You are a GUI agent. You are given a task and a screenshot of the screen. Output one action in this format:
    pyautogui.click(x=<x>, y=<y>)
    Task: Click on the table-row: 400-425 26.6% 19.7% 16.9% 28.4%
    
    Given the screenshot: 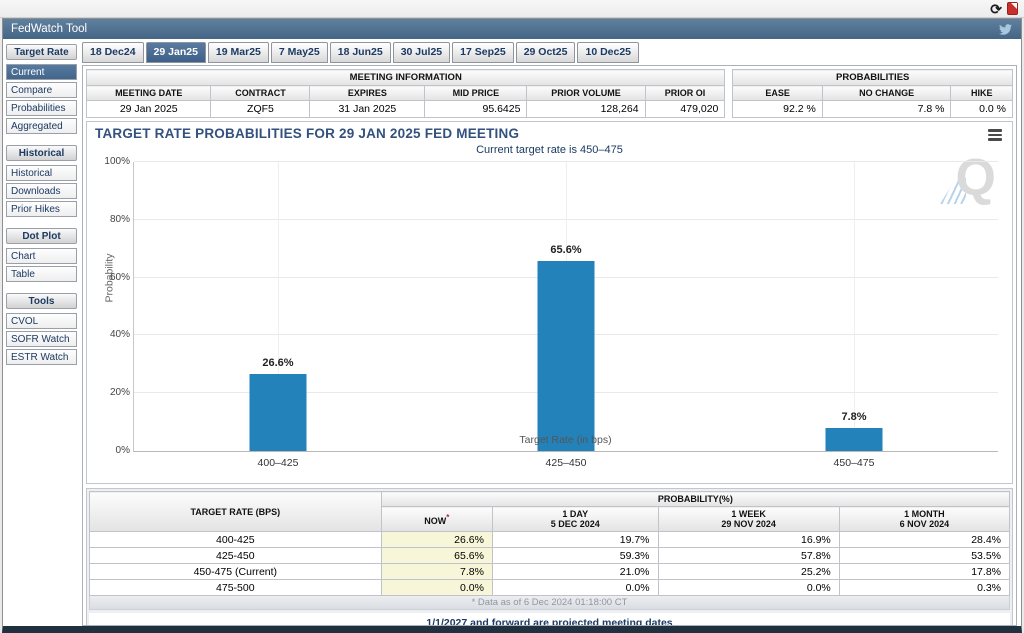 What is the action you would take?
    pyautogui.click(x=550, y=539)
    